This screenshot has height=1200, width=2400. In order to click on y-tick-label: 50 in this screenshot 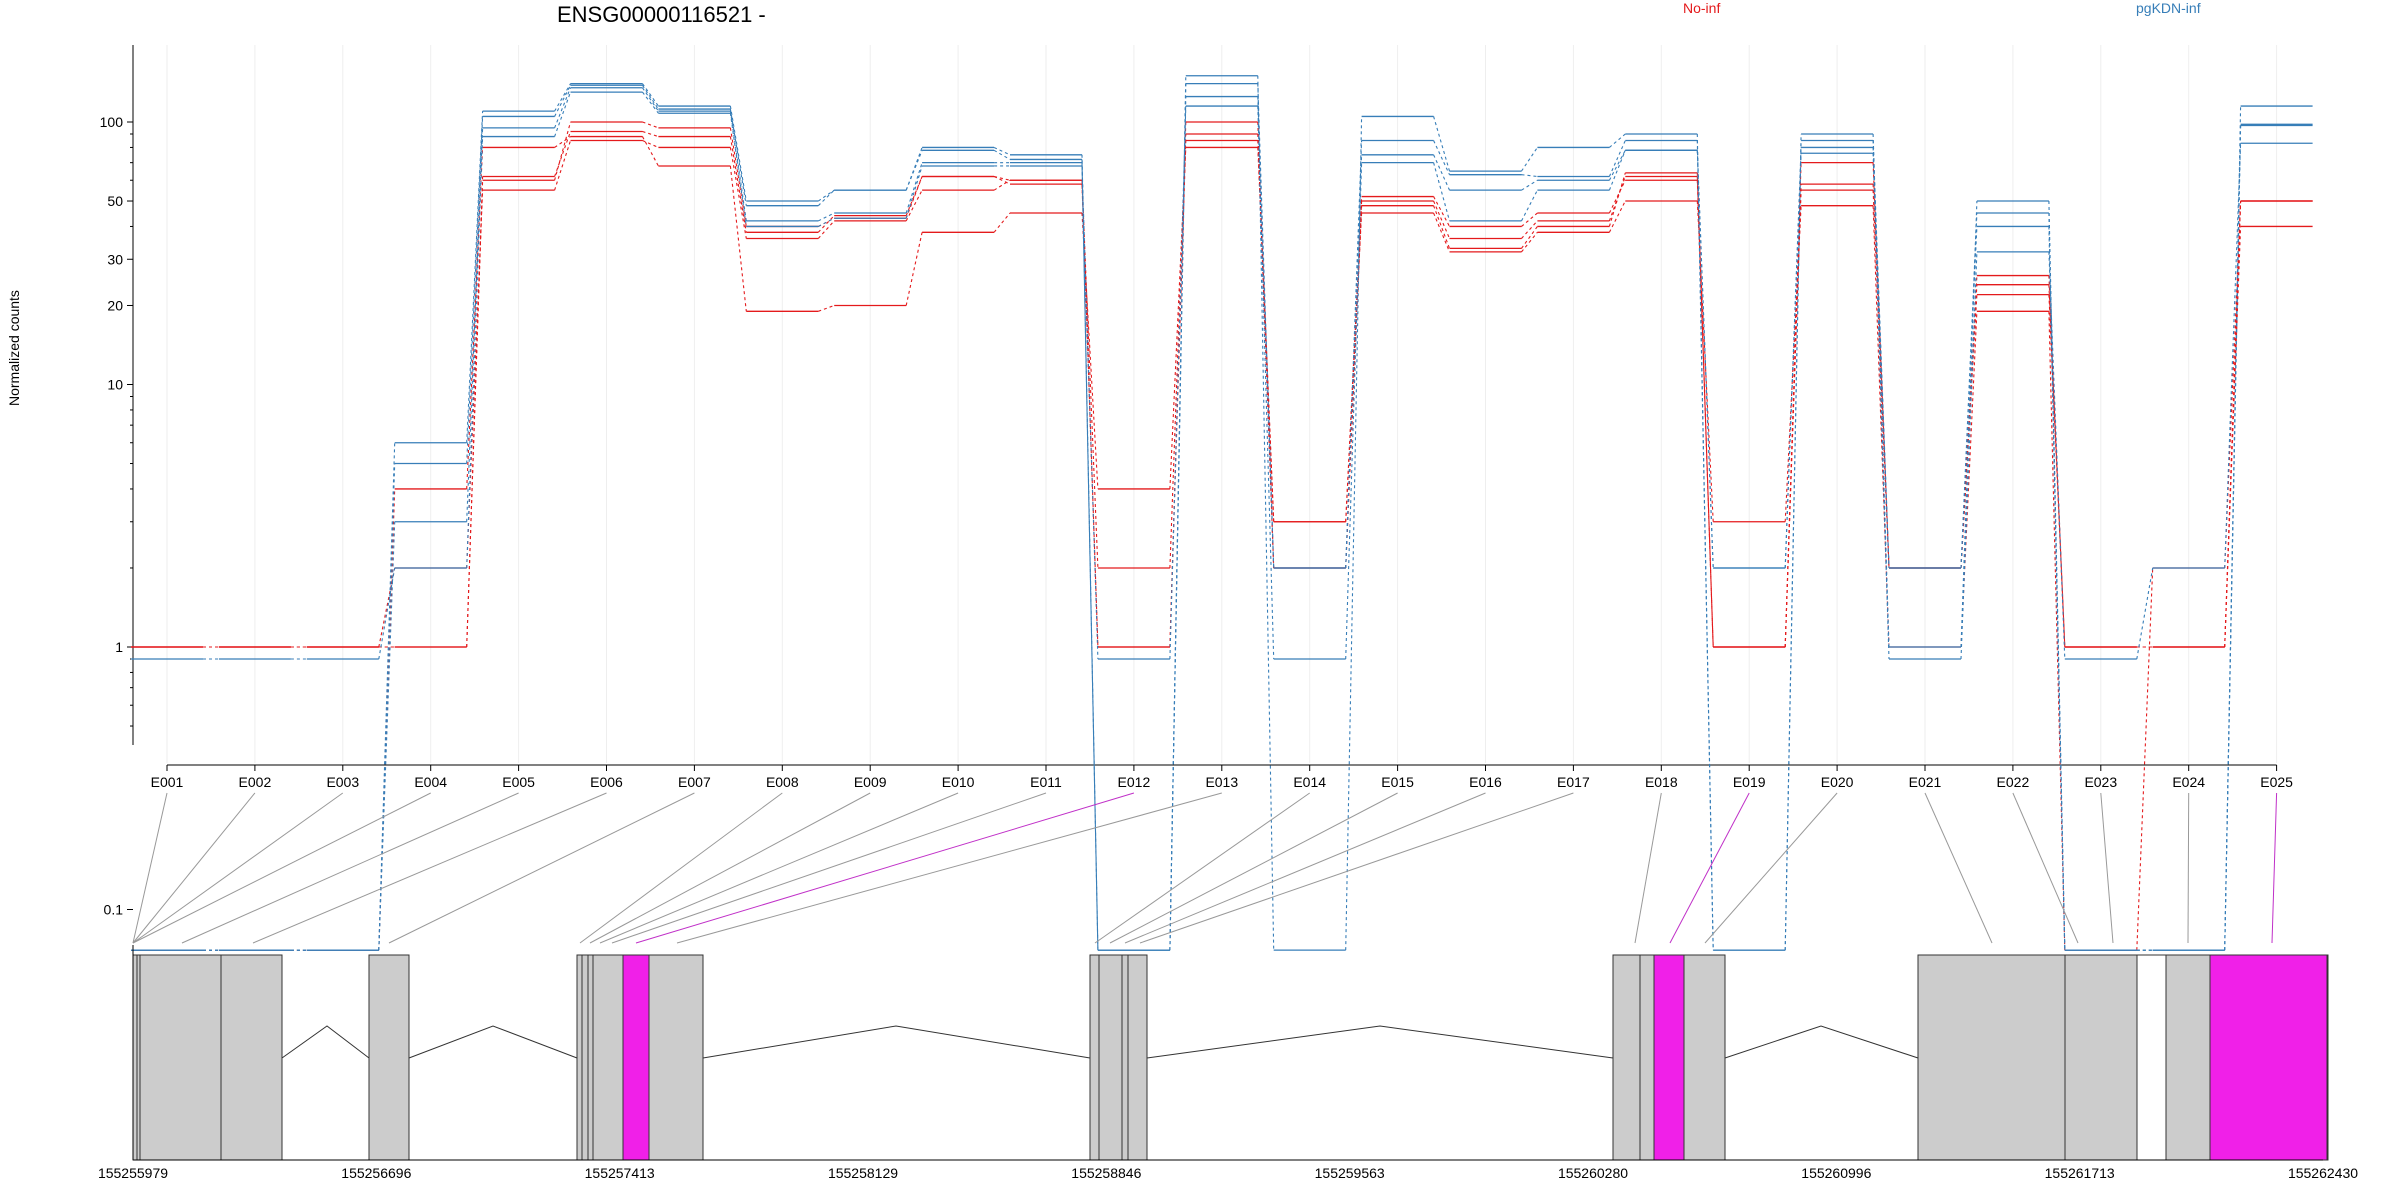, I will do `click(115, 201)`.